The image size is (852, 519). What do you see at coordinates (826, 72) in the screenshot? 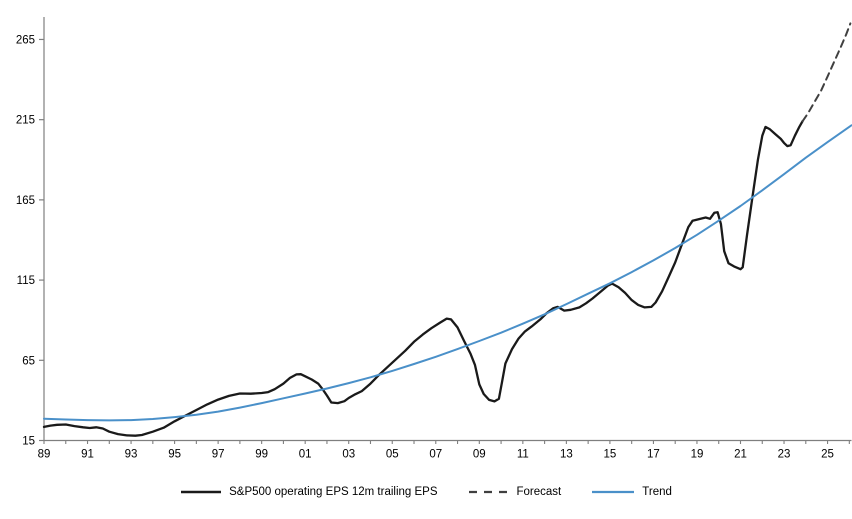
I see `forecast-series-path` at bounding box center [826, 72].